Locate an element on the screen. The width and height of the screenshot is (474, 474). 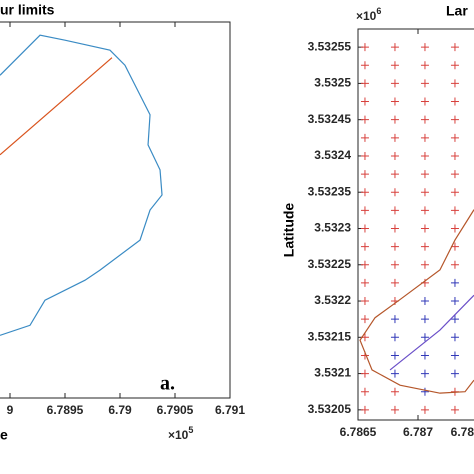
x-tick-label: 6.7905 is located at coordinates (175, 410).